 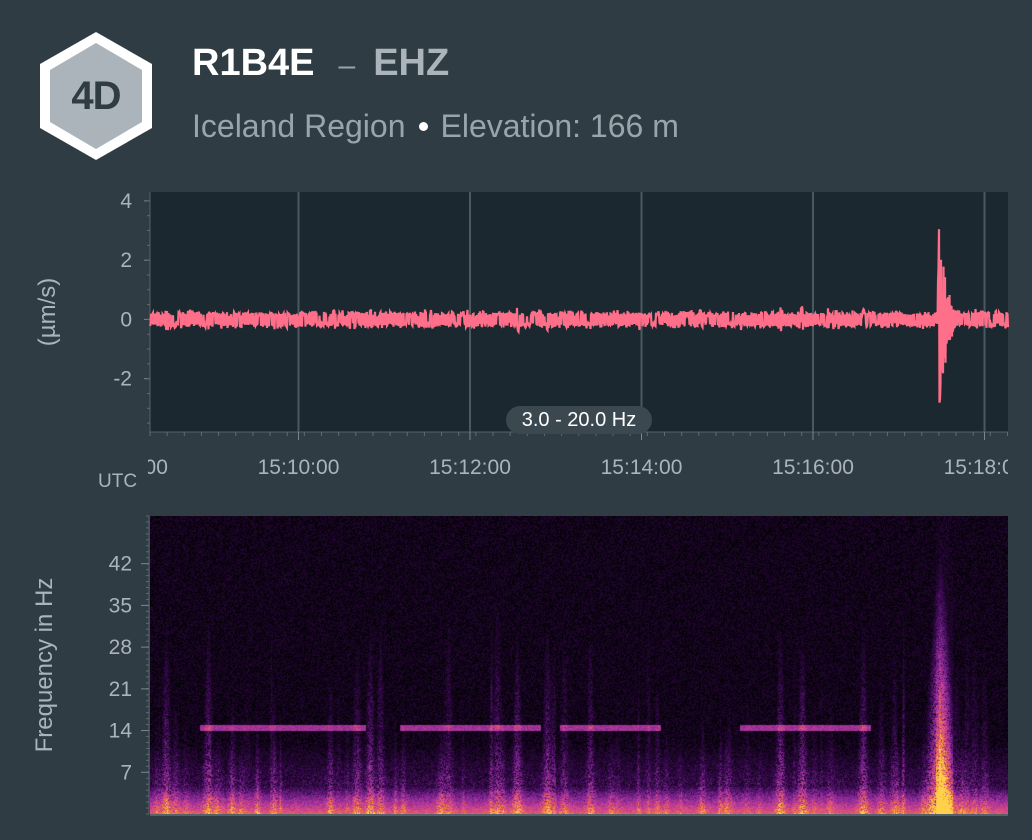 I want to click on hexagon-icon, so click(x=96, y=96).